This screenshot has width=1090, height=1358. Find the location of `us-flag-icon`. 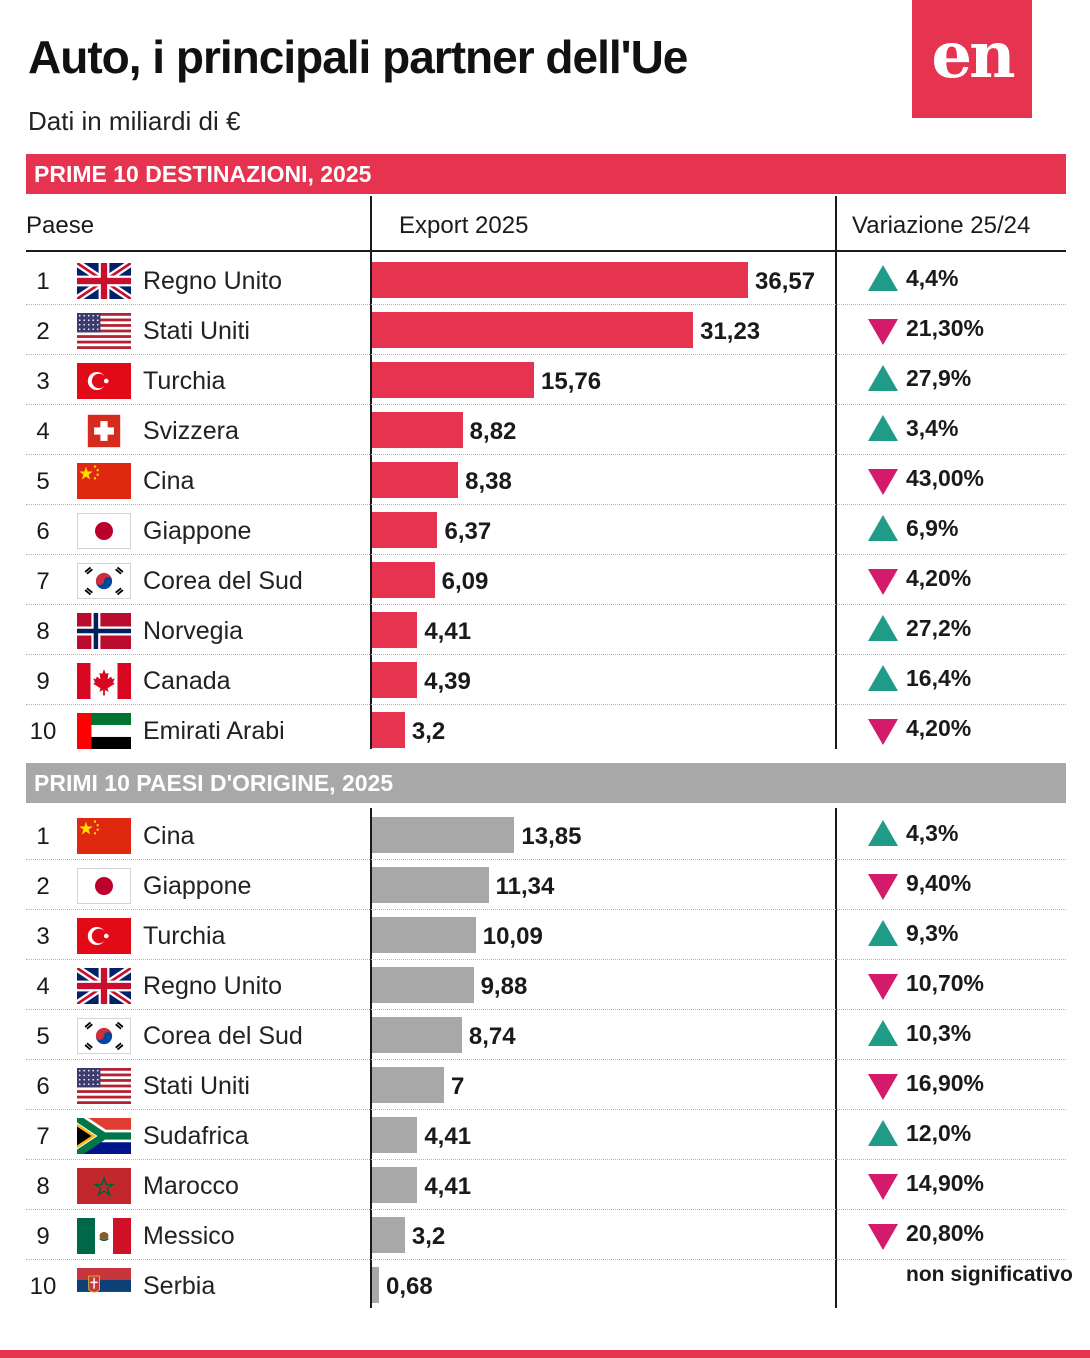

us-flag-icon is located at coordinates (104, 1086).